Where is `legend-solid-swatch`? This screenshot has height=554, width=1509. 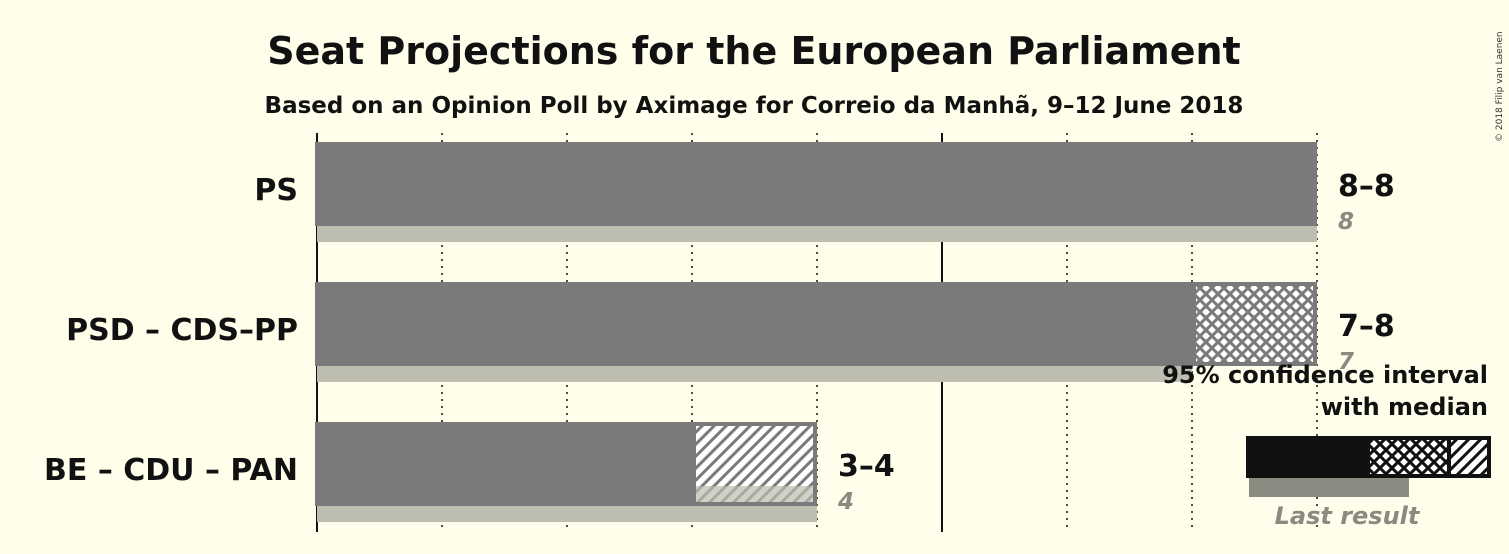
legend-solid-swatch is located at coordinates (1306, 457).